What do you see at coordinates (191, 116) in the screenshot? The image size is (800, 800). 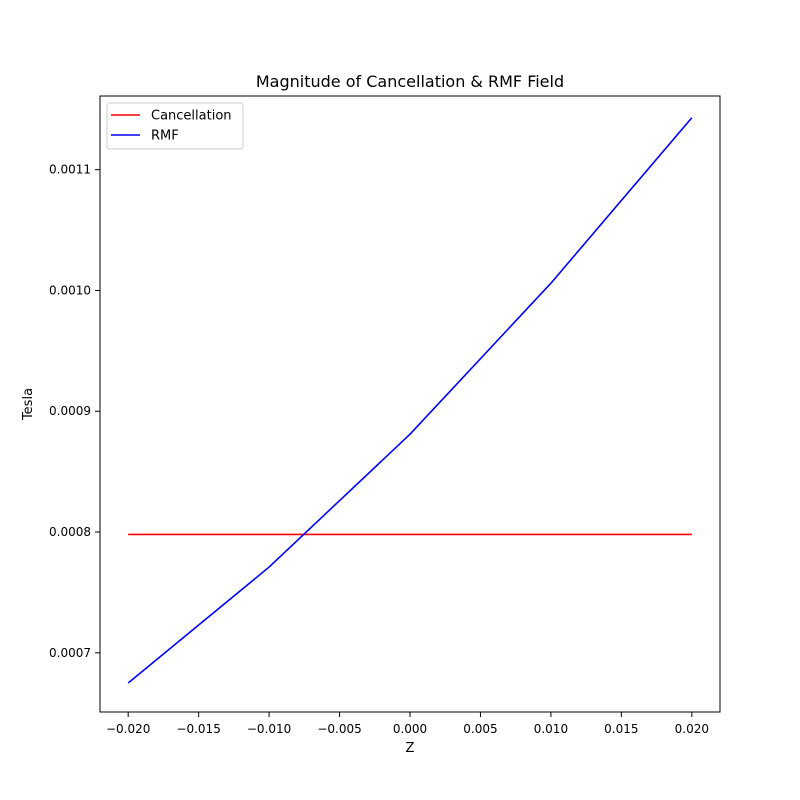 I see `legend-label: Cancellation` at bounding box center [191, 116].